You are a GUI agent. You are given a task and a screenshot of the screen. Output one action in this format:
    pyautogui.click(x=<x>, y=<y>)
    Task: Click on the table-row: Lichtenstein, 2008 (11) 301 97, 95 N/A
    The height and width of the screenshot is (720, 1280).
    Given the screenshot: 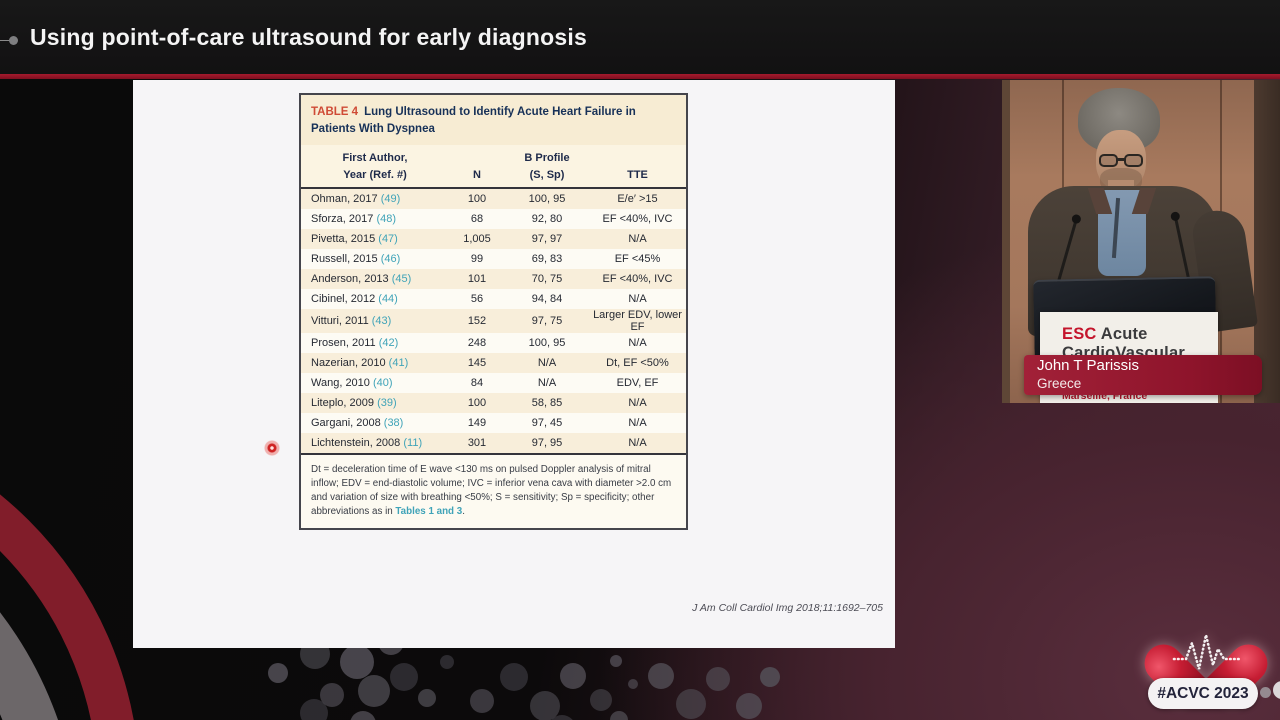 What is the action you would take?
    pyautogui.click(x=493, y=443)
    